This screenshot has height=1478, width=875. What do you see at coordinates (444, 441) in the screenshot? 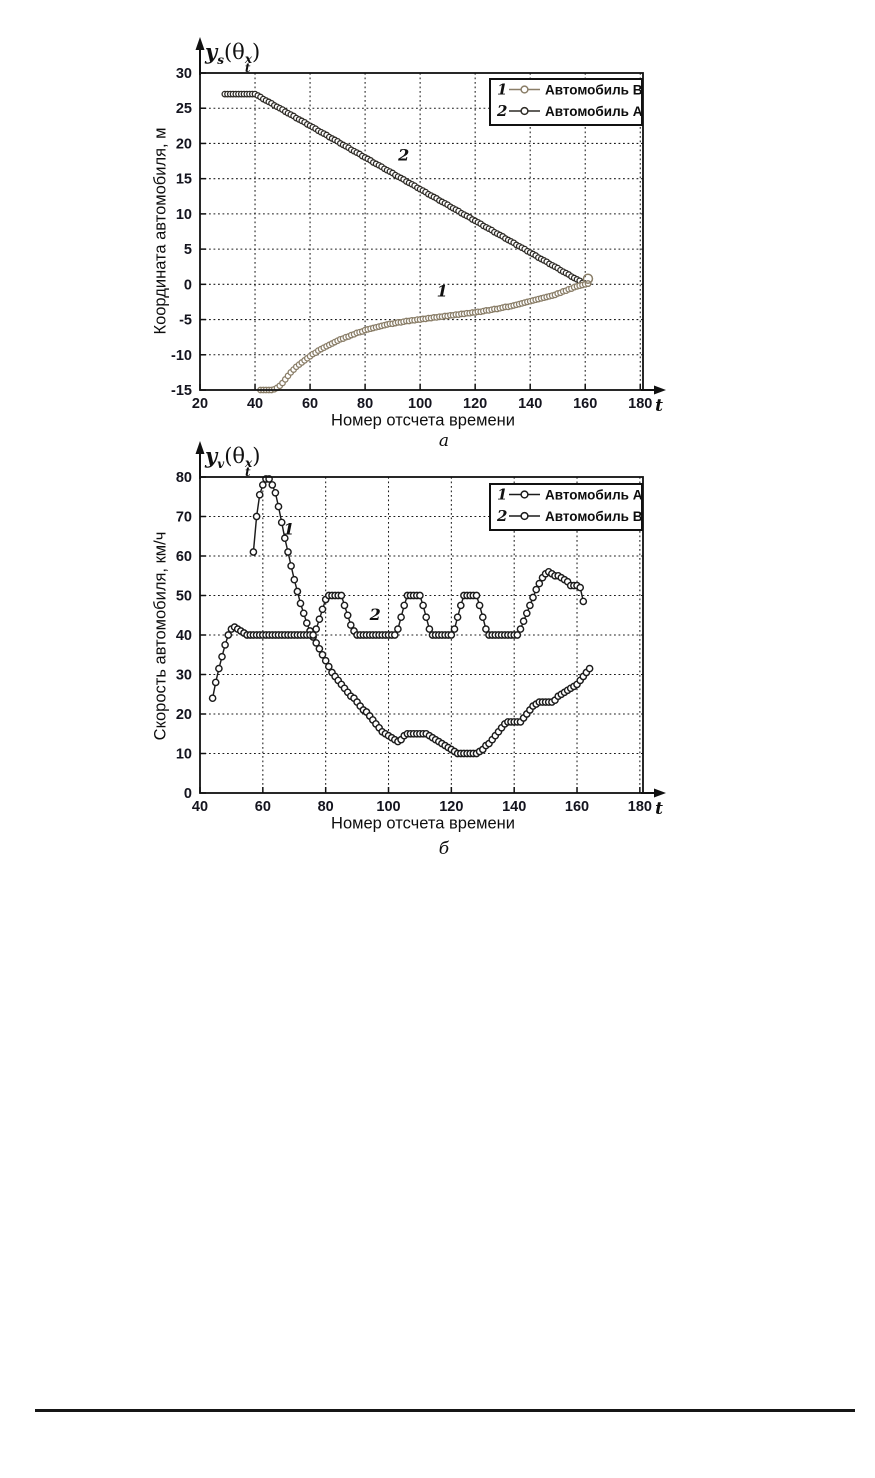
I see `caption-panel-a: a` at bounding box center [444, 441].